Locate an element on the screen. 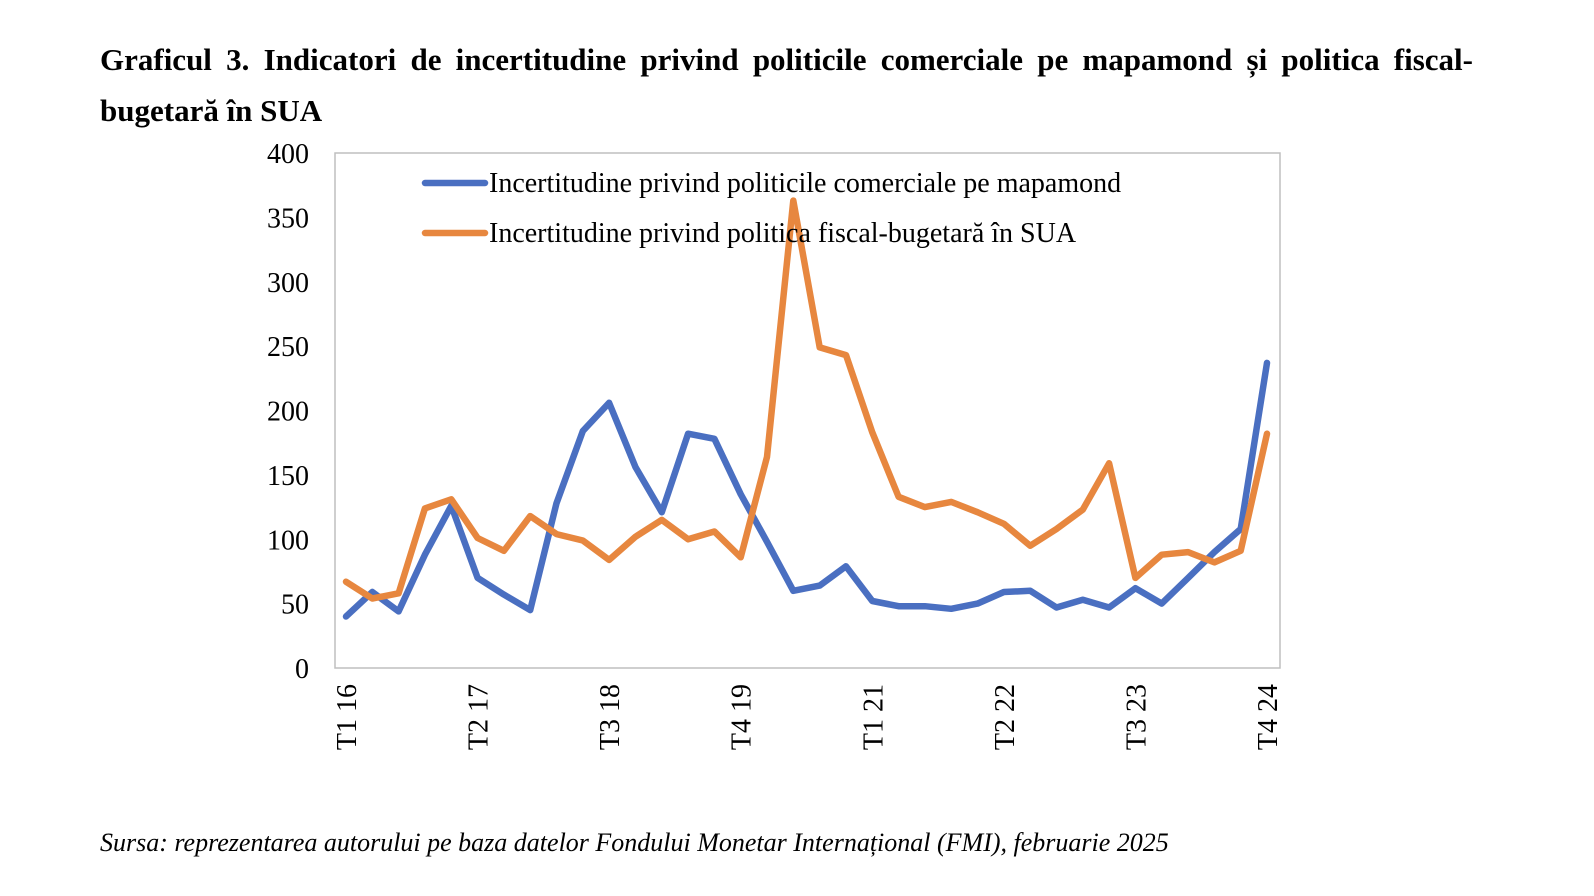 This screenshot has height=896, width=1594. y-tick-label: 0 is located at coordinates (302, 669).